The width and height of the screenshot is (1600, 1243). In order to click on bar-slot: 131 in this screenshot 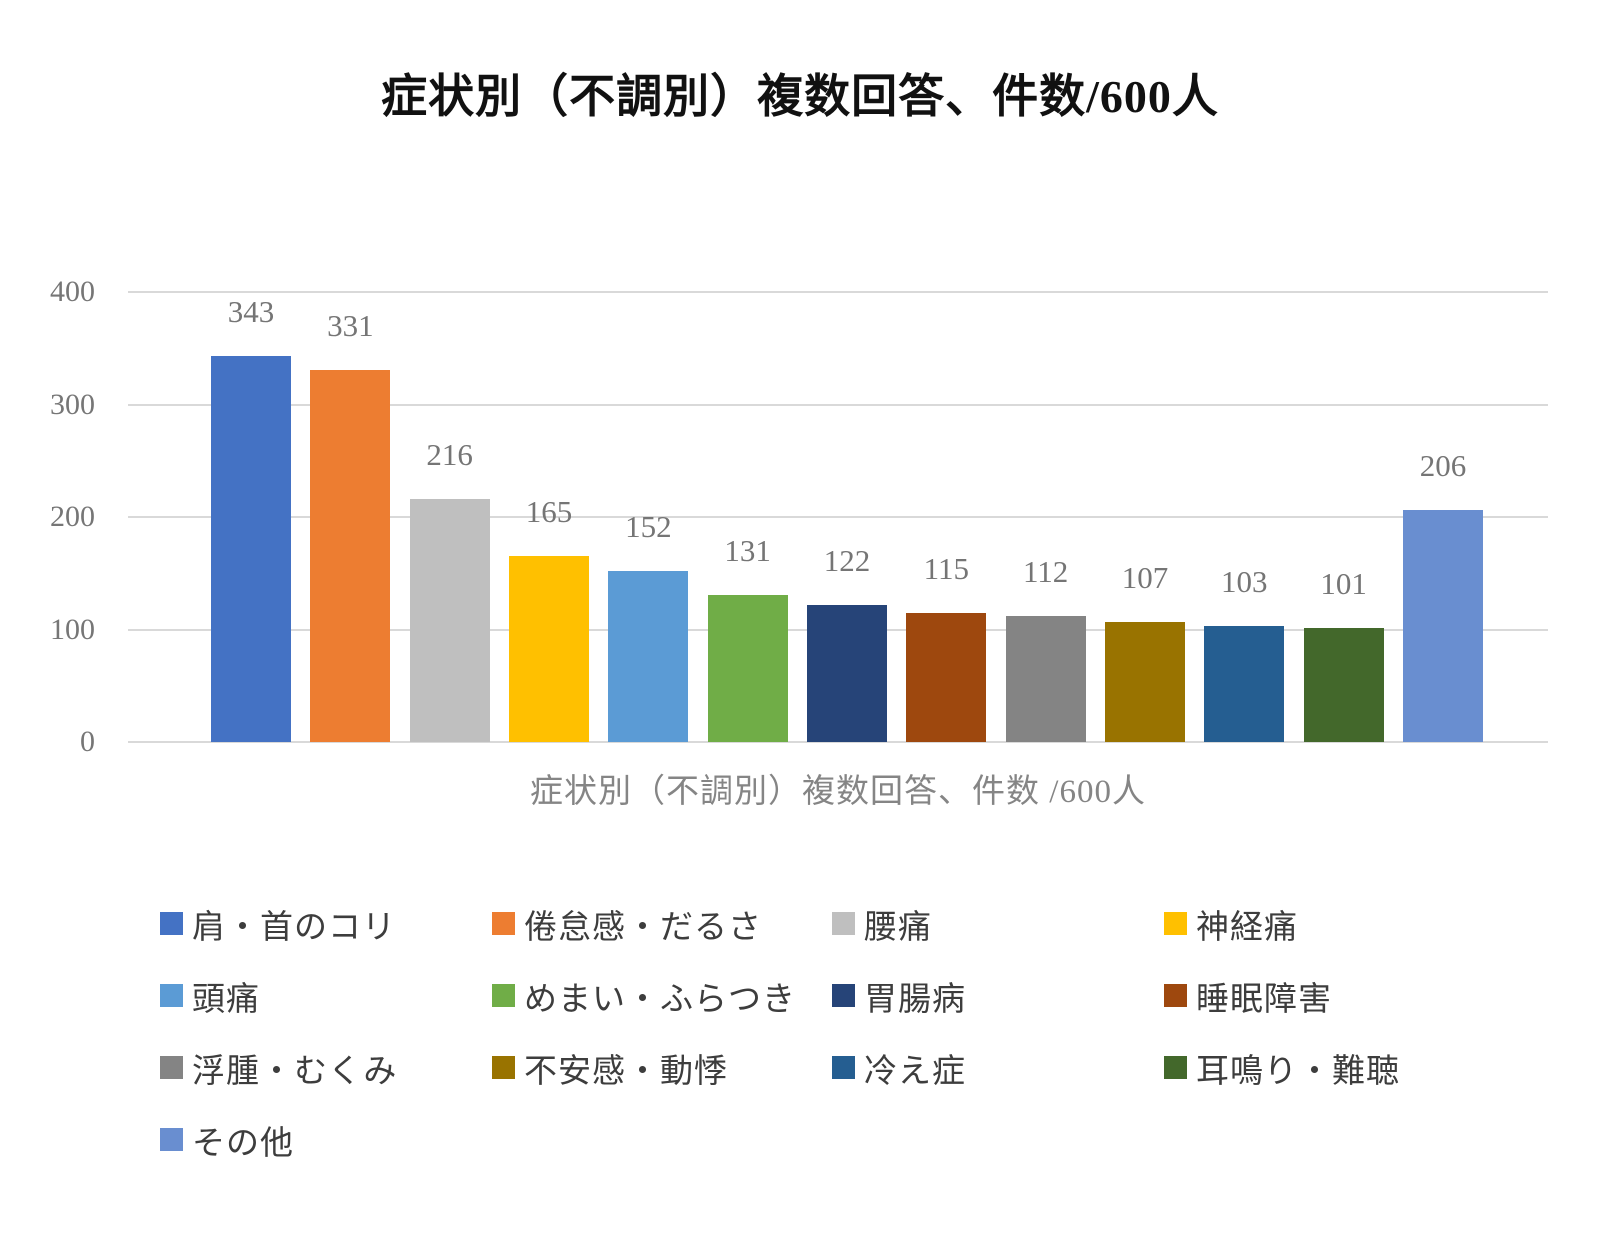, I will do `click(747, 517)`.